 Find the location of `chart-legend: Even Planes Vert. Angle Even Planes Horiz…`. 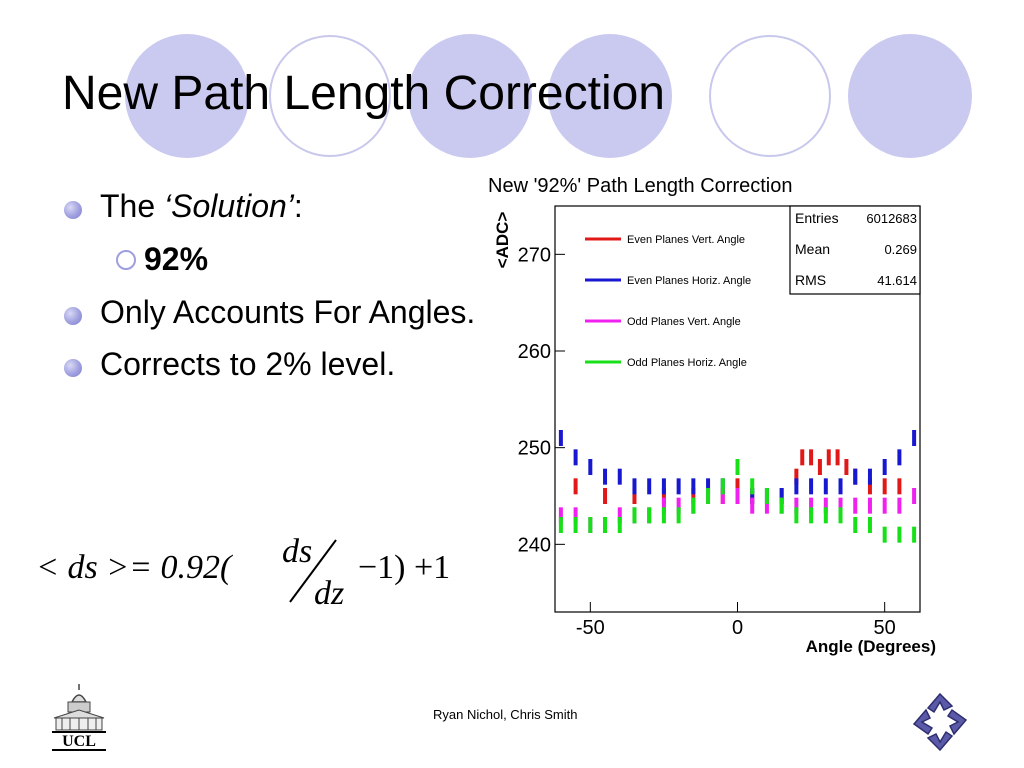

chart-legend: Even Planes Vert. Angle Even Planes Horiz… is located at coordinates (668, 301).